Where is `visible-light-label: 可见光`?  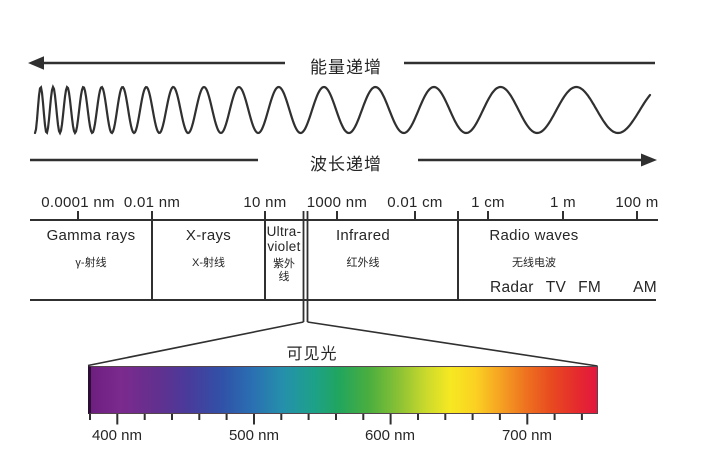 visible-light-label: 可见光 is located at coordinates (312, 354).